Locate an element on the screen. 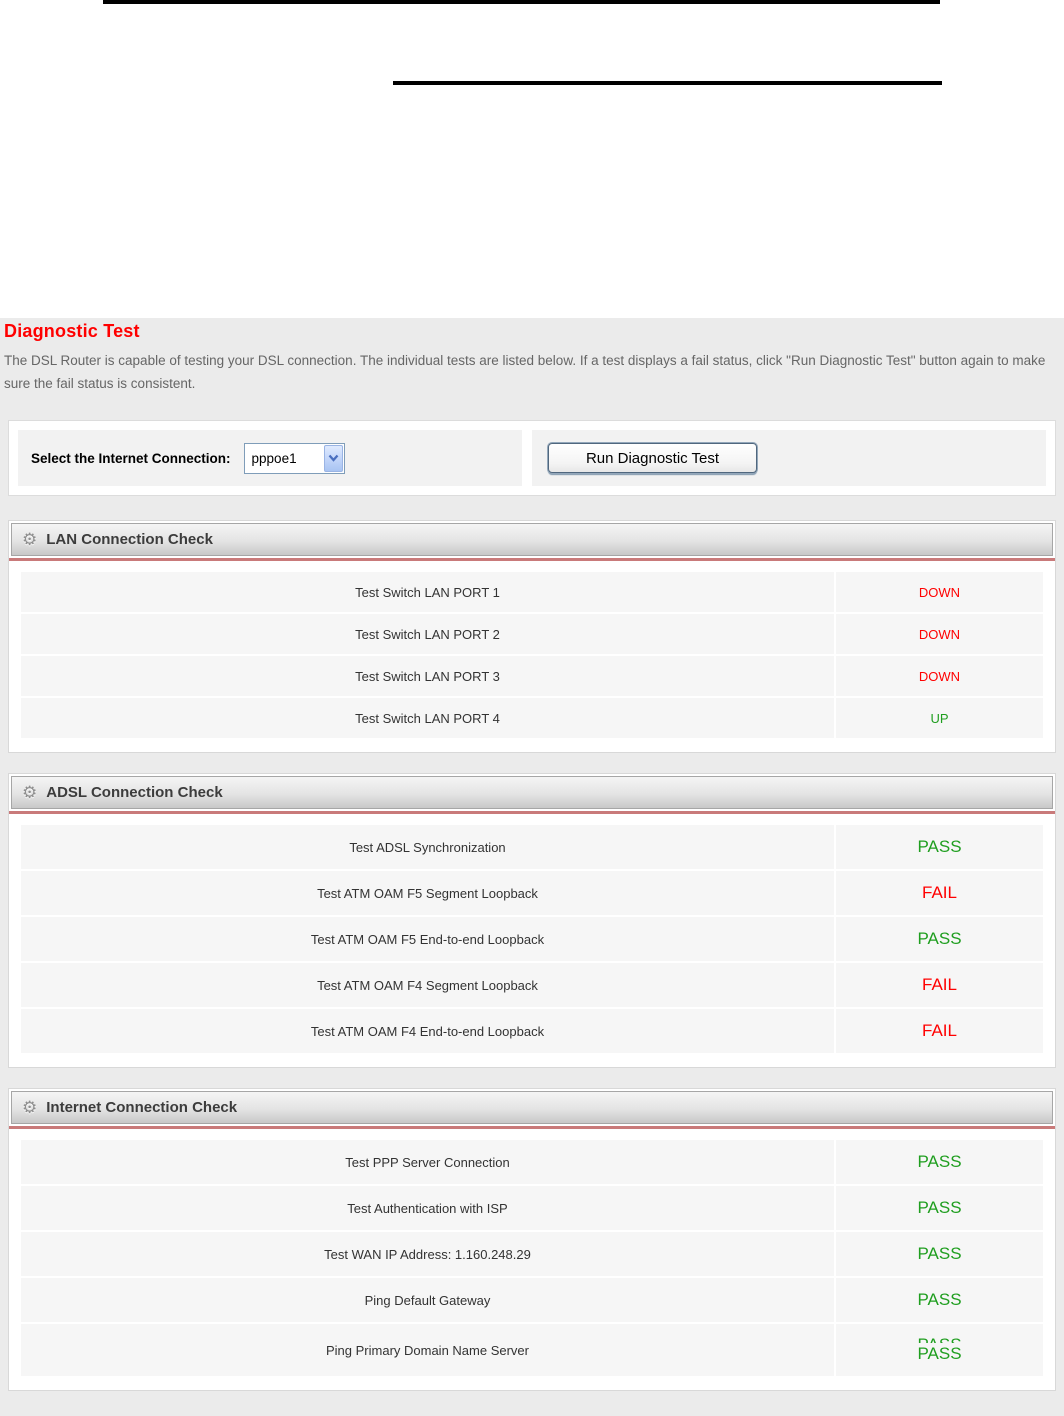  run-diagnostic-test-button: Run Diagnostic Test is located at coordinates (652, 458).